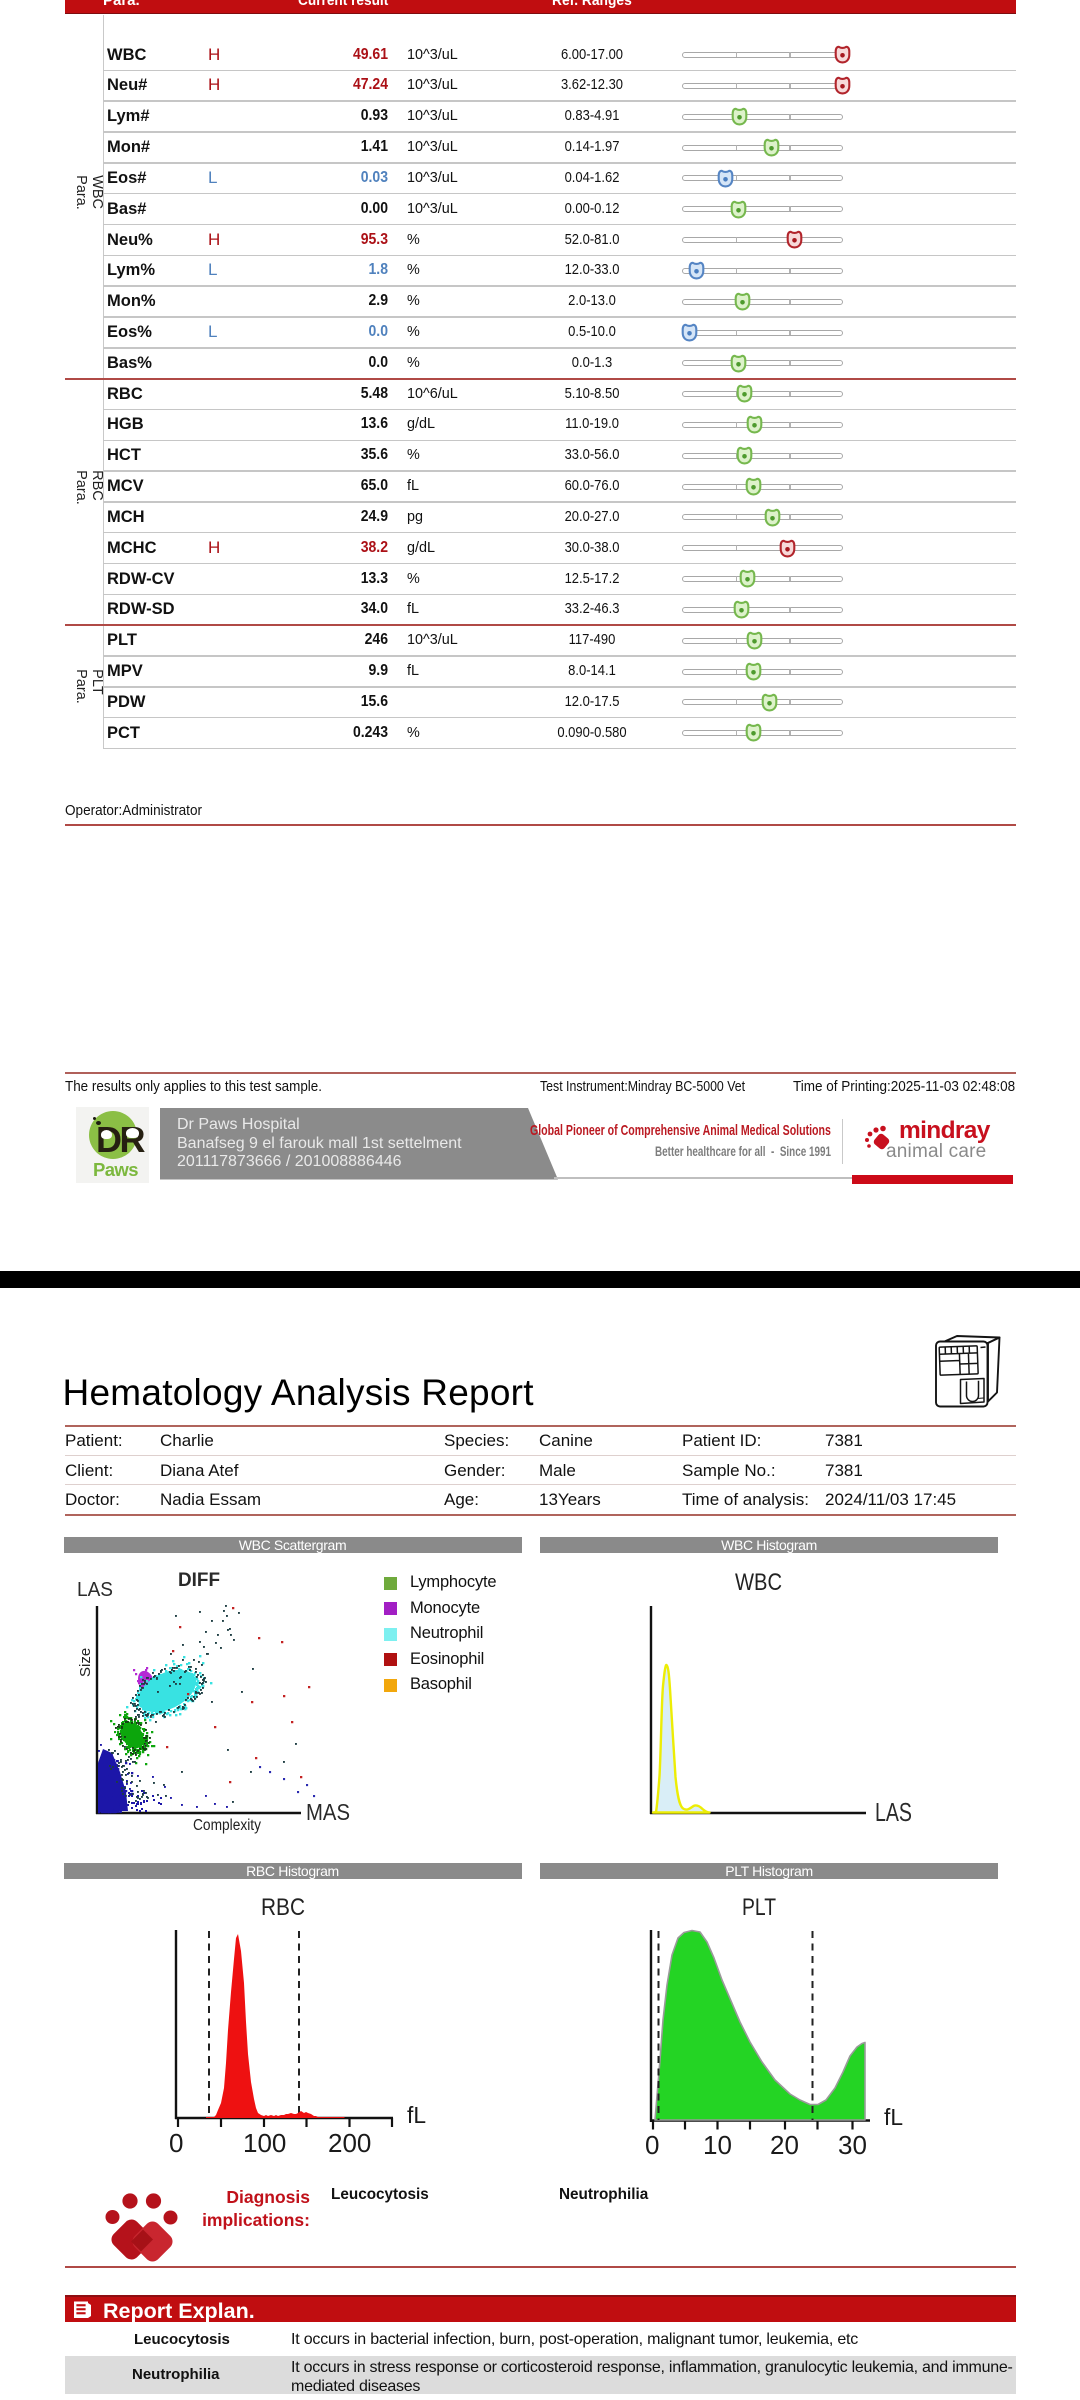 The image size is (1080, 2400). I want to click on svg-text: MAS, so click(328, 1812).